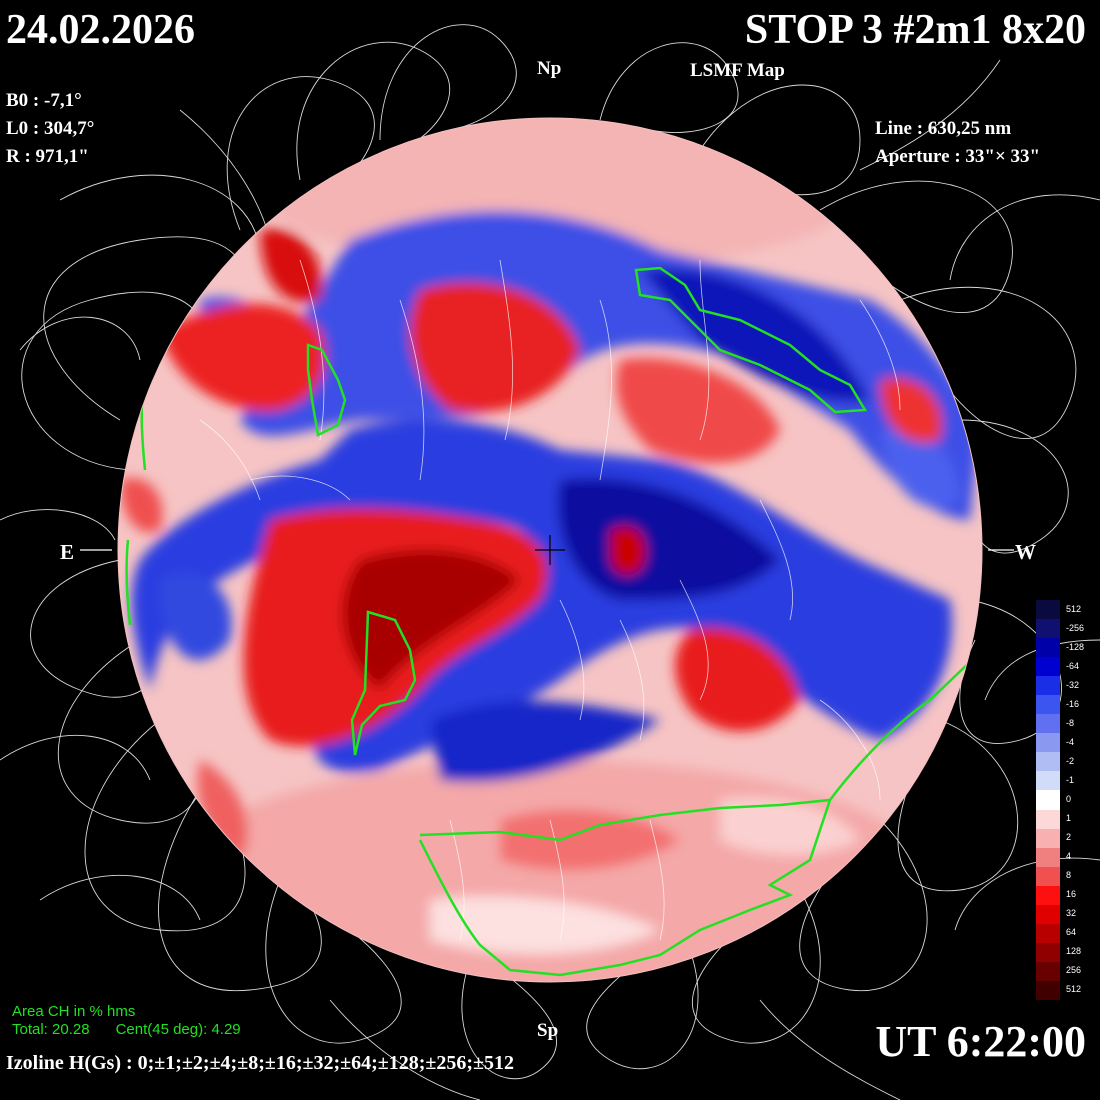 This screenshot has width=1100, height=1100. I want to click on instrument-title: STOP 3 #2m1 8x20, so click(915, 30).